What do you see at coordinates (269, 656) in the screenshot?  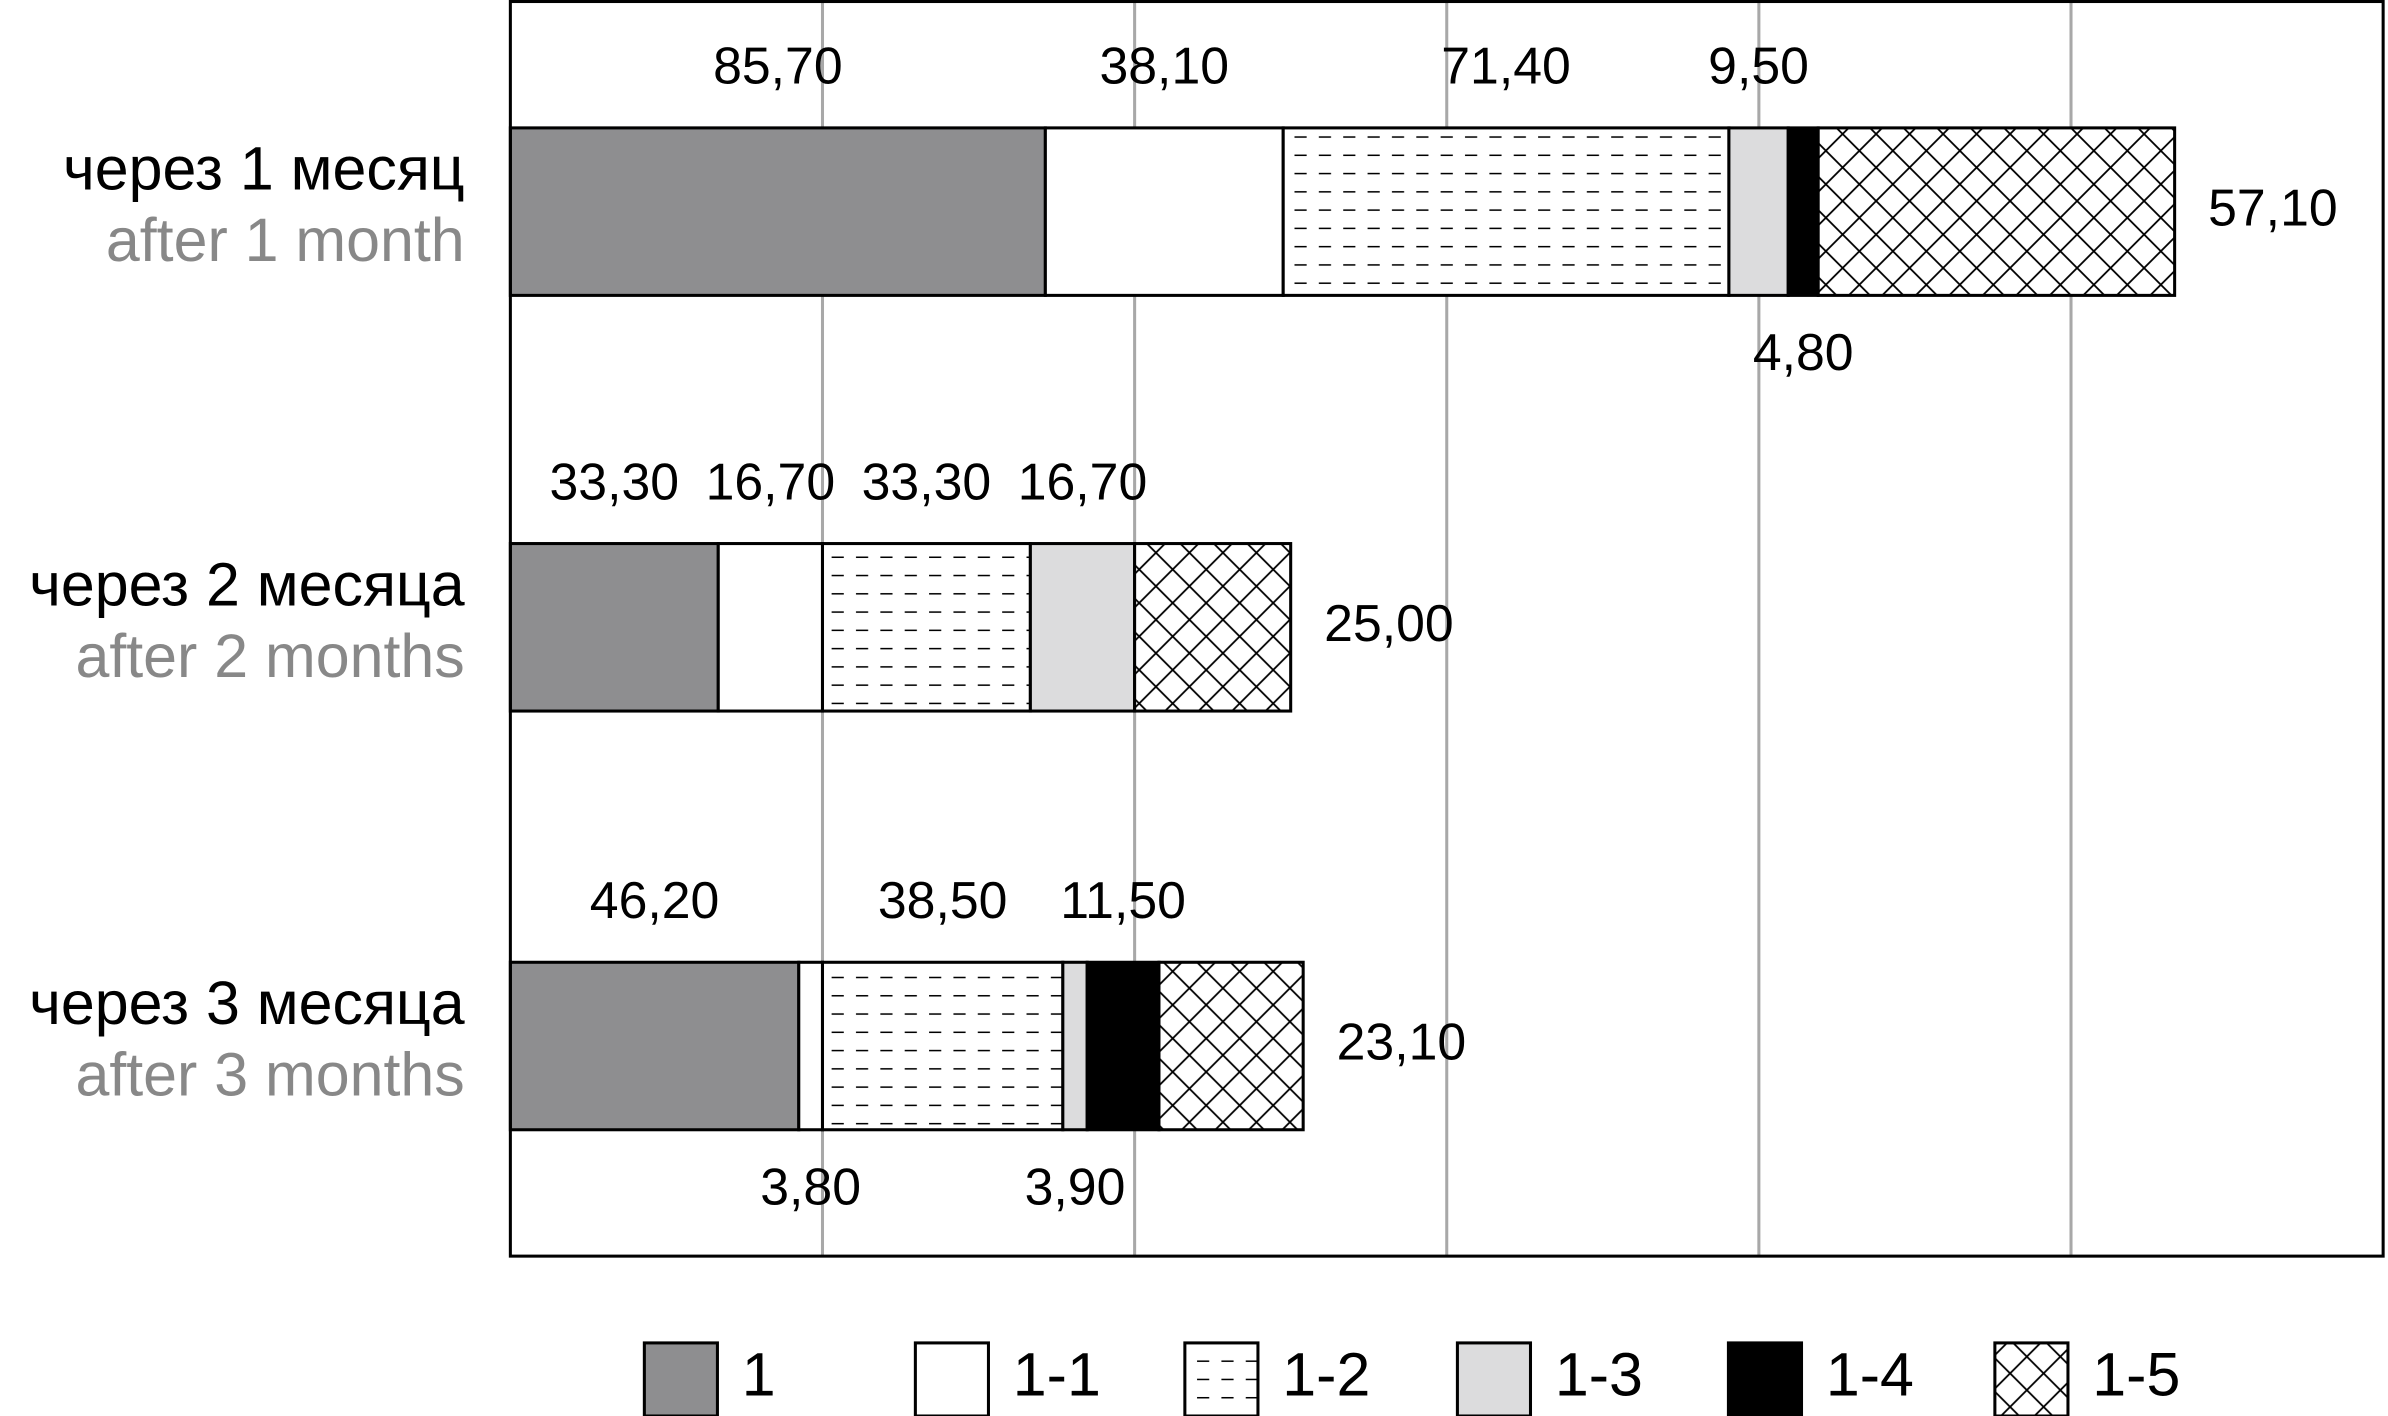 I see `category-label-en: after 2 months` at bounding box center [269, 656].